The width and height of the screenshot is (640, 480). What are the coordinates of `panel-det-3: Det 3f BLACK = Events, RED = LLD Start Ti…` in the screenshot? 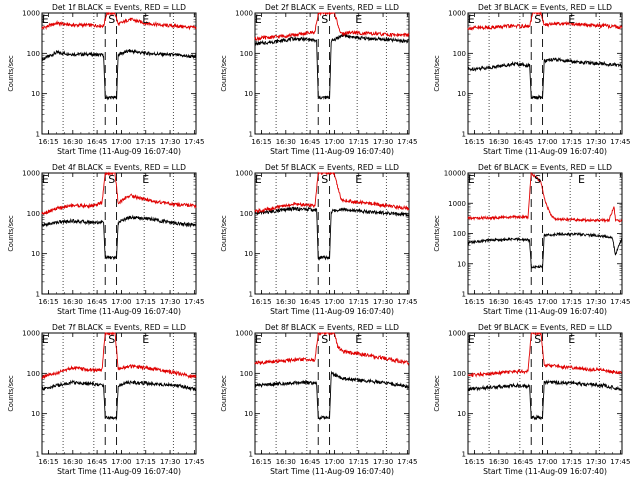 It's located at (531, 79).